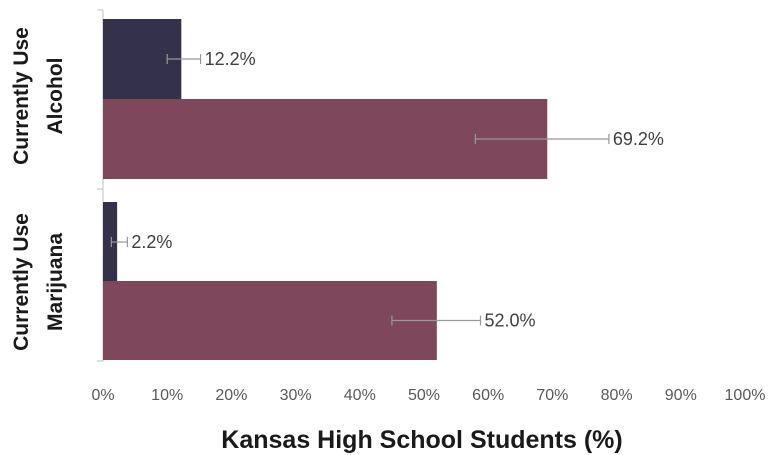 The height and width of the screenshot is (455, 769). What do you see at coordinates (552, 395) in the screenshot?
I see `x-tick-label: 70%` at bounding box center [552, 395].